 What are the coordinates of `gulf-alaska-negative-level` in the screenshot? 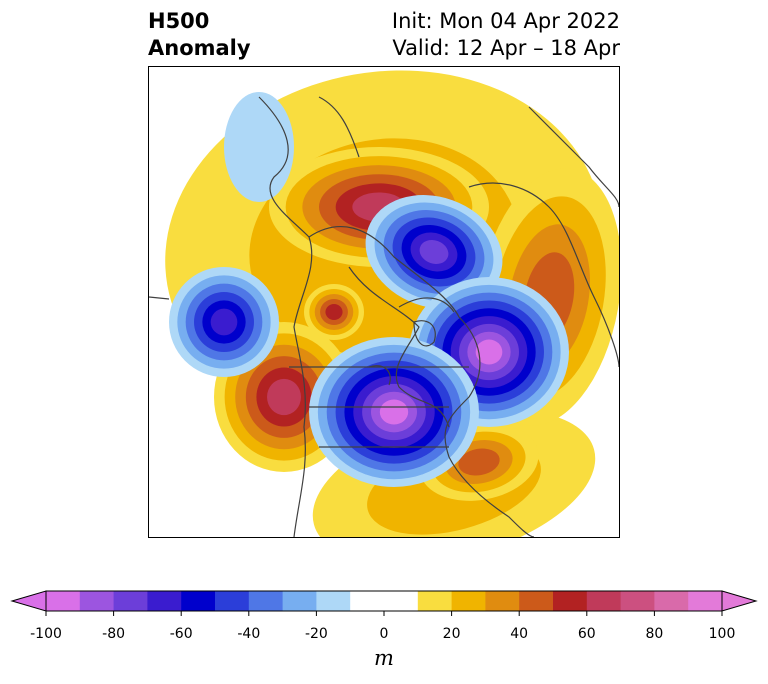 It's located at (224, 322).